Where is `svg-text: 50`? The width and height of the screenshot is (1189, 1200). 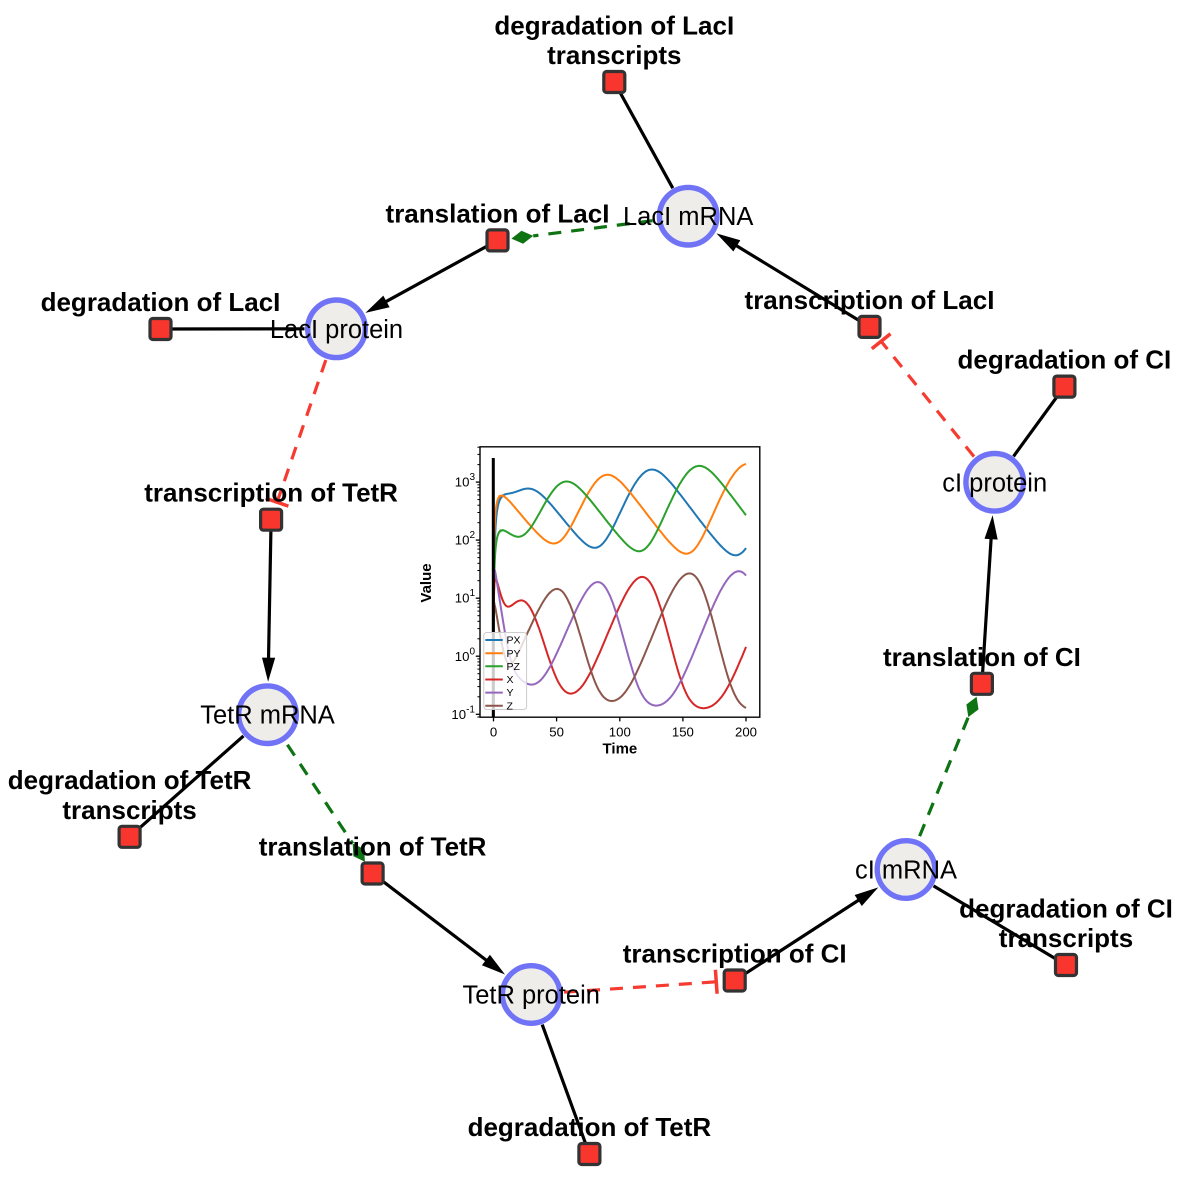
svg-text: 50 is located at coordinates (556, 732).